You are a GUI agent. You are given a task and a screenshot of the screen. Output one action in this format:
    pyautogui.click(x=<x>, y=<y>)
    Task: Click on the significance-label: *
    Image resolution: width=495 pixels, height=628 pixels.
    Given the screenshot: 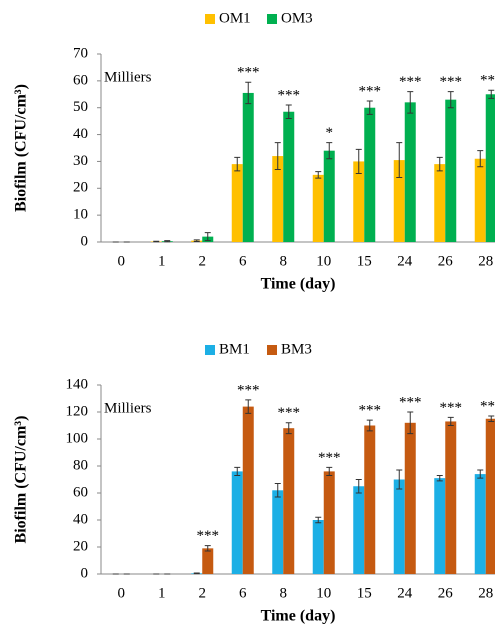 What is the action you would take?
    pyautogui.click(x=330, y=133)
    